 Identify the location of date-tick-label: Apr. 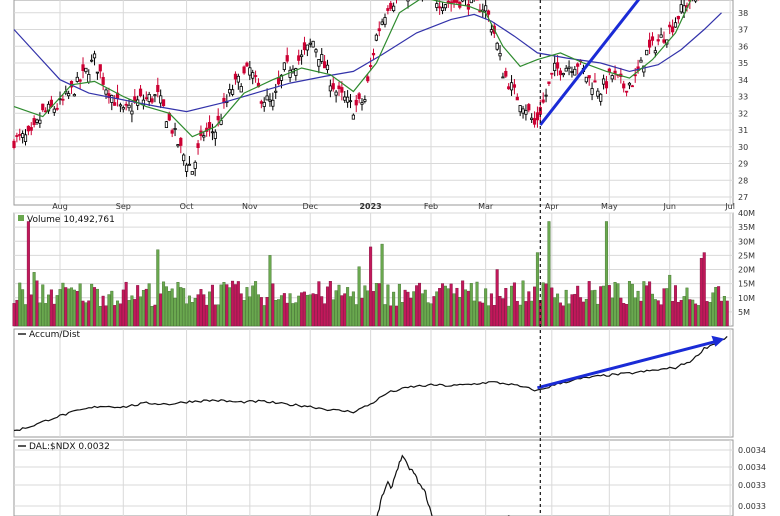
(552, 206).